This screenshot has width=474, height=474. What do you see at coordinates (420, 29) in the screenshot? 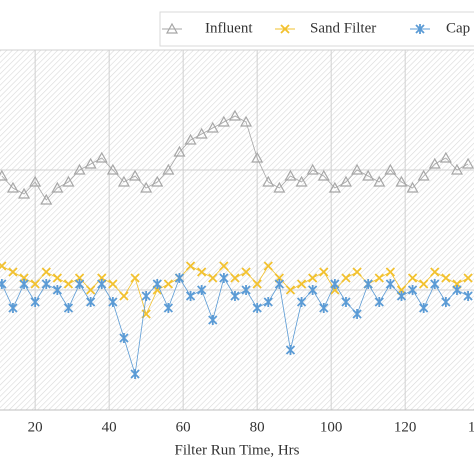
I see `legend-marker` at bounding box center [420, 29].